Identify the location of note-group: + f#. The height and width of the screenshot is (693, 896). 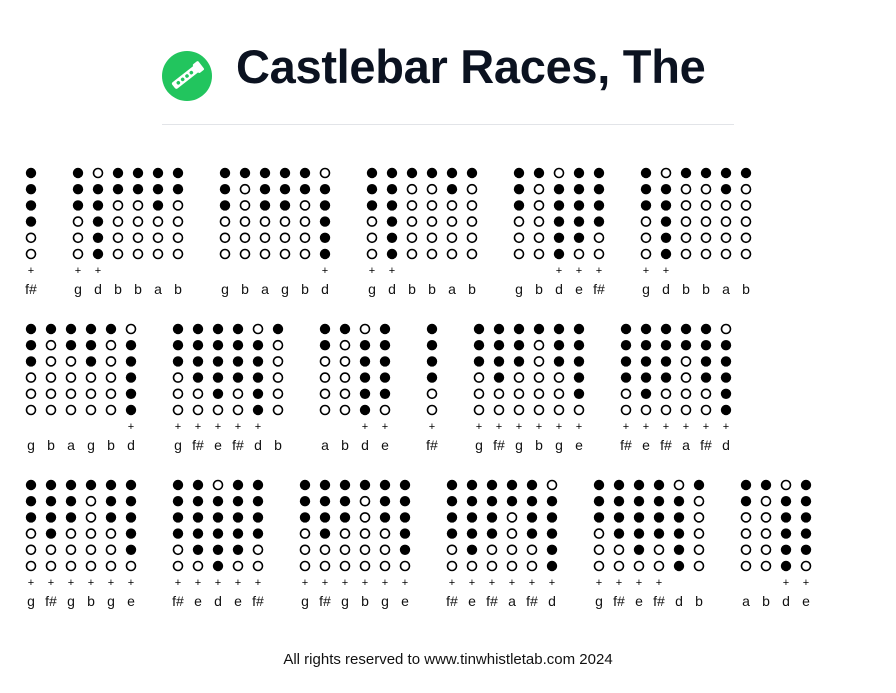
(31, 232).